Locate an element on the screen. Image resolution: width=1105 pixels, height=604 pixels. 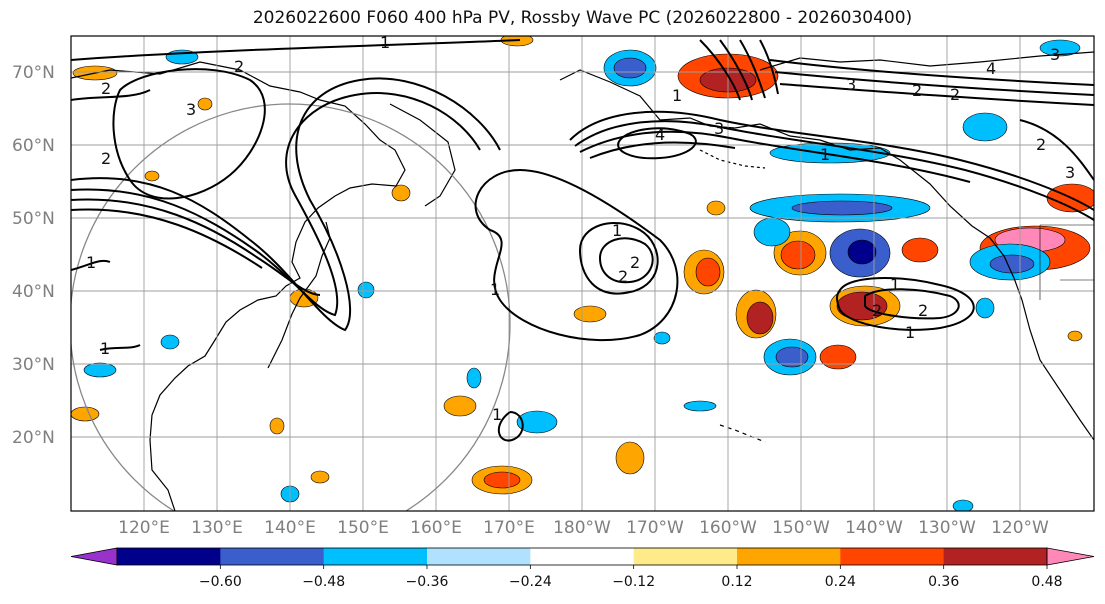
lon-label: 160°W is located at coordinates (728, 528).